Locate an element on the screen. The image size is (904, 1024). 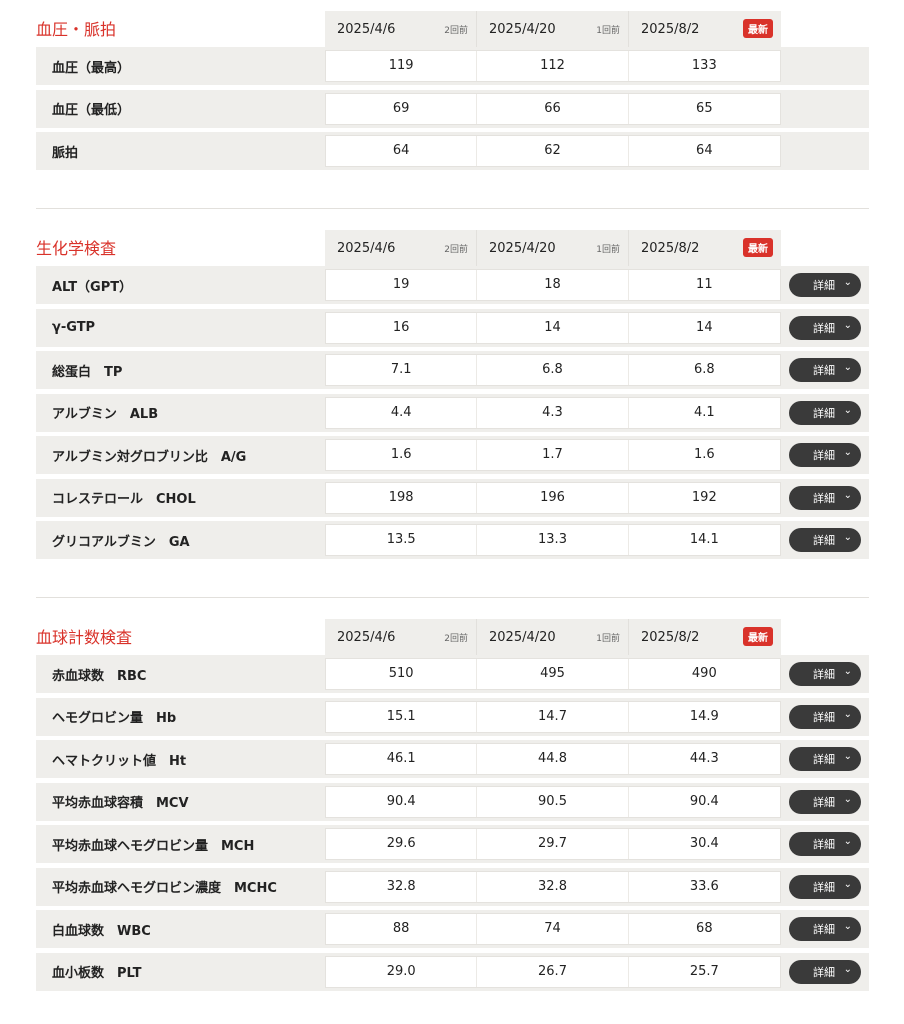
row-label: 血小板数 PLT is located at coordinates (97, 973).